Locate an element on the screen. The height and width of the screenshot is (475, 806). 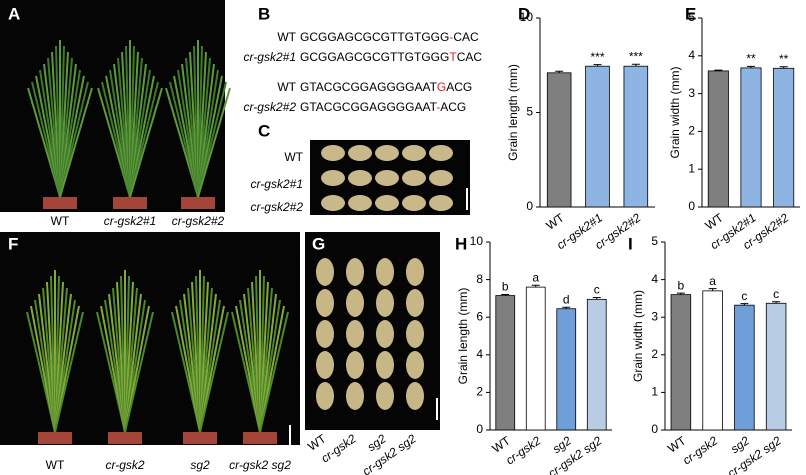
photo-label: WT is located at coordinates (60, 221).